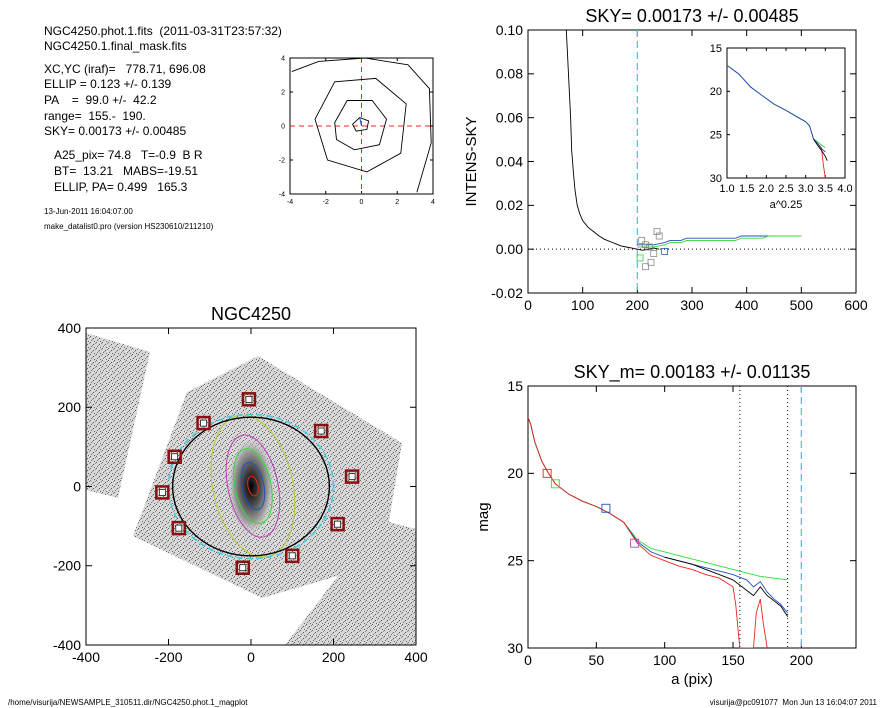 The image size is (885, 708). I want to click on a25-line: A25_pix= 74.8 T=-0.9 B R, so click(128, 155).